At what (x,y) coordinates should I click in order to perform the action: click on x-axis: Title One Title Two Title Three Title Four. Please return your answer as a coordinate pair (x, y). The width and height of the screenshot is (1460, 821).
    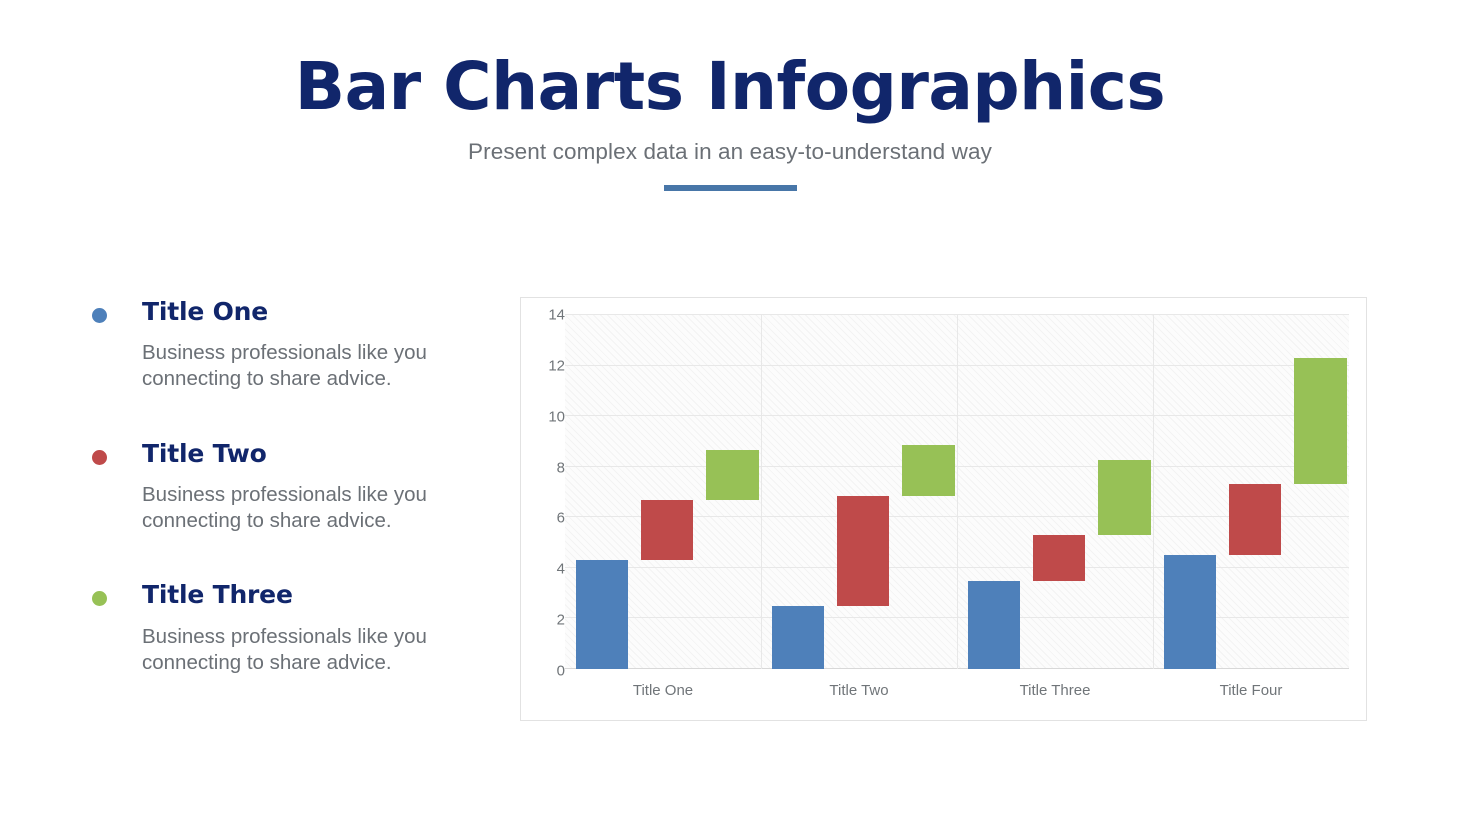
    Looking at the image, I should click on (957, 693).